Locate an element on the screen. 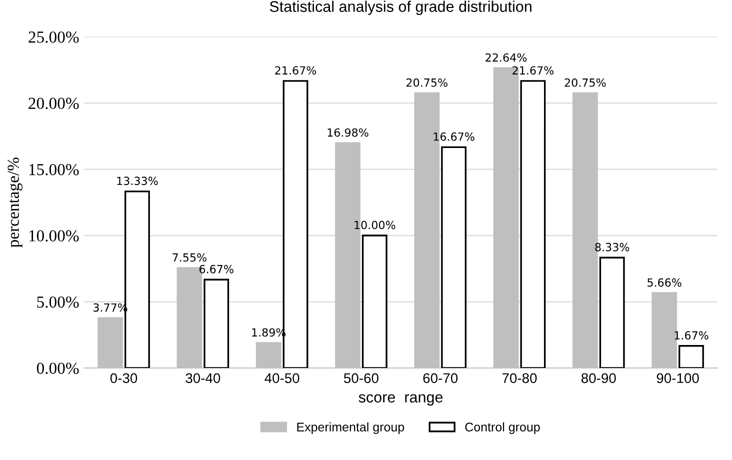 The width and height of the screenshot is (732, 460). legend-label: Experimental group is located at coordinates (350, 428).